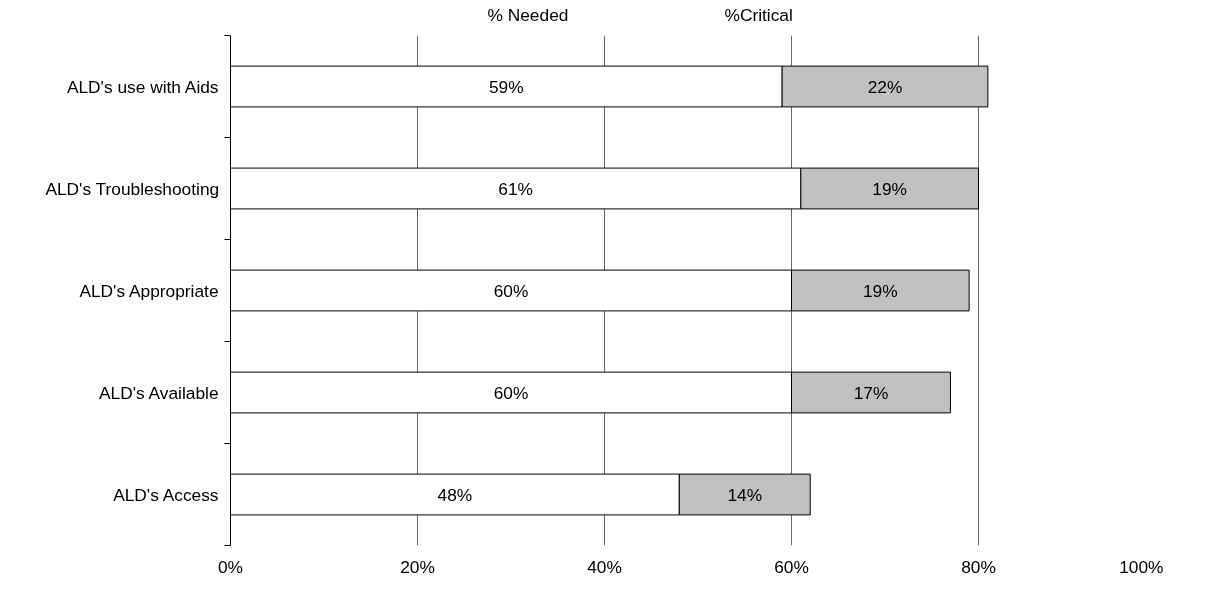 The width and height of the screenshot is (1212, 605). What do you see at coordinates (528, 15) in the screenshot?
I see `text: % Needed` at bounding box center [528, 15].